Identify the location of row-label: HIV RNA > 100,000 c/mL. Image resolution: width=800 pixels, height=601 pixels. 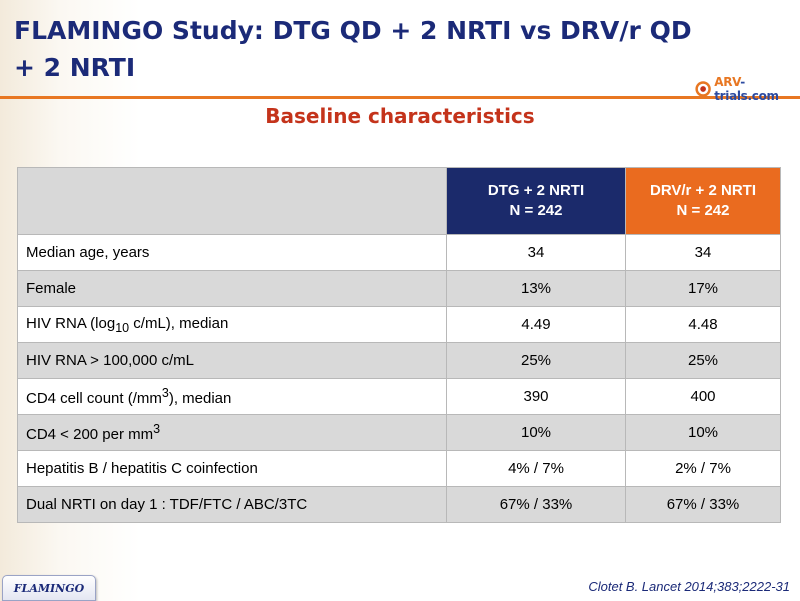
(232, 360).